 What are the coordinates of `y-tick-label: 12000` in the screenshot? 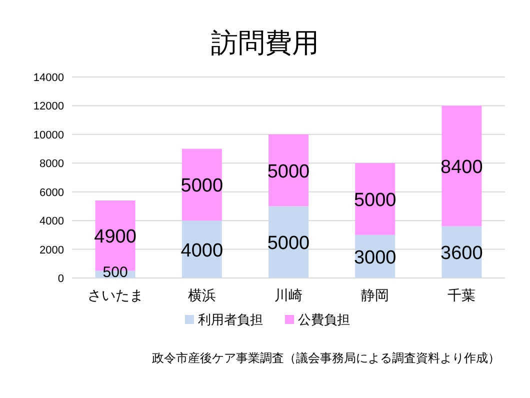 It's located at (48, 106).